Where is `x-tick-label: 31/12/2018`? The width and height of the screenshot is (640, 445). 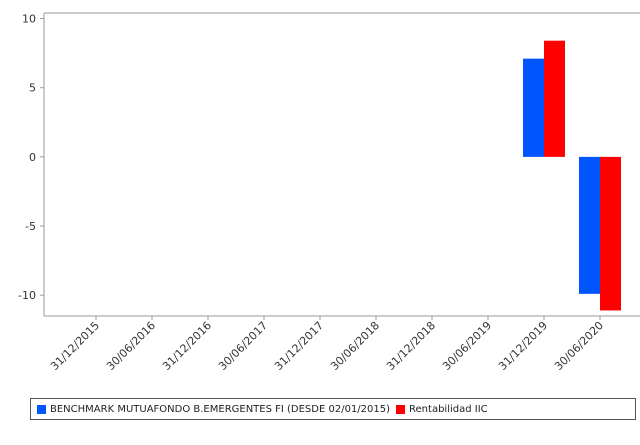 x-tick-label: 31/12/2018 is located at coordinates (411, 346).